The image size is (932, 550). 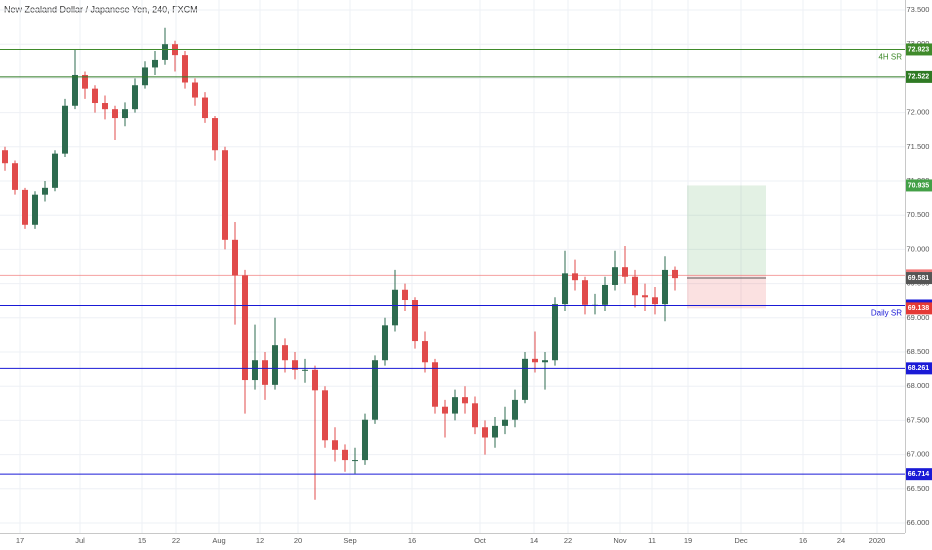 I want to click on x-tick-label: 20, so click(x=298, y=540).